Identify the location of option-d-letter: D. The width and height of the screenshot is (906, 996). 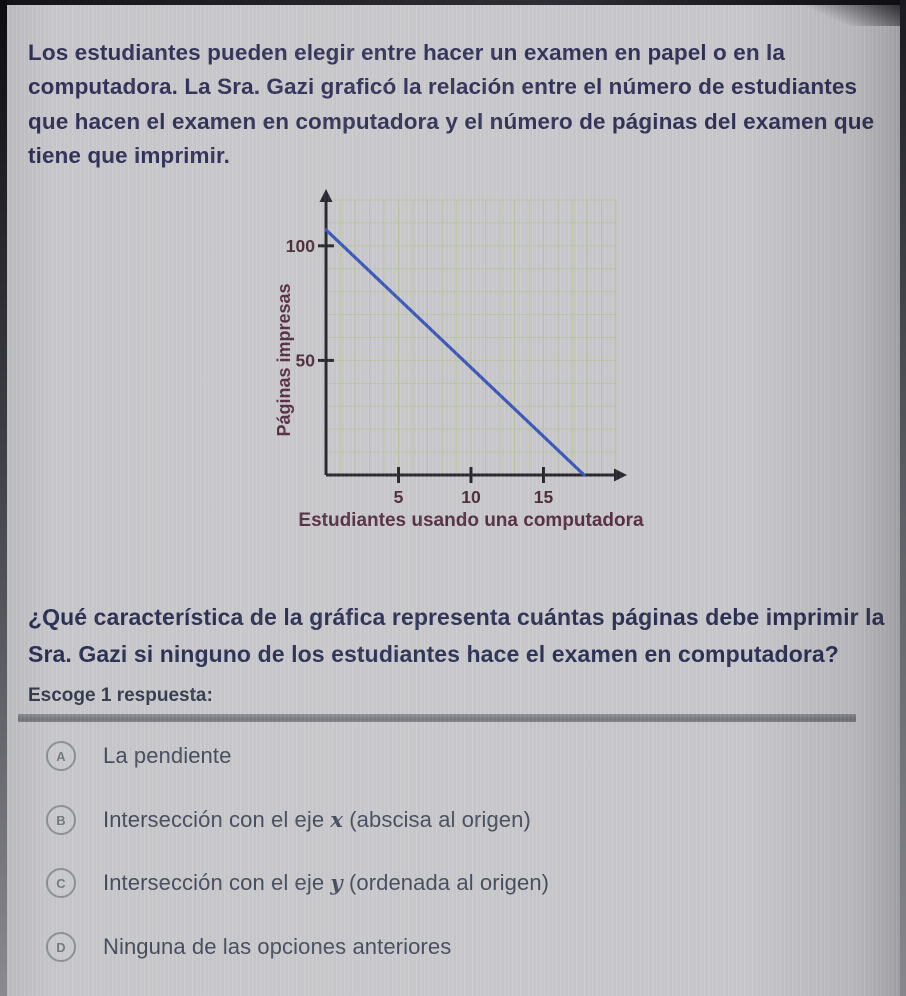
(61, 947).